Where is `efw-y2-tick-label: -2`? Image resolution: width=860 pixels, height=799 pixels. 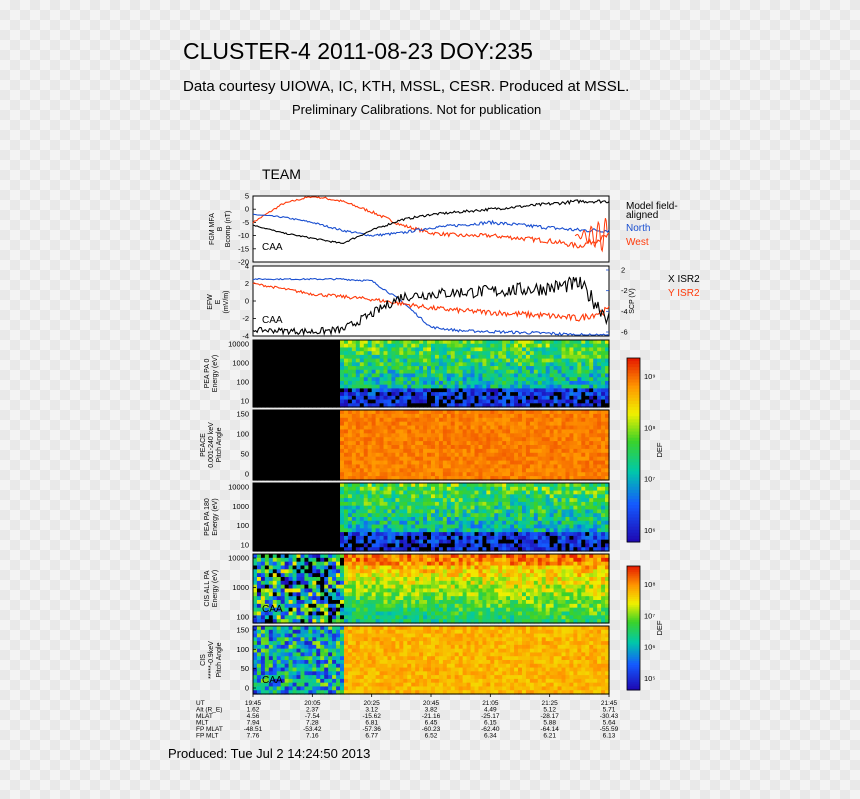
efw-y2-tick-label: -2 is located at coordinates (624, 290).